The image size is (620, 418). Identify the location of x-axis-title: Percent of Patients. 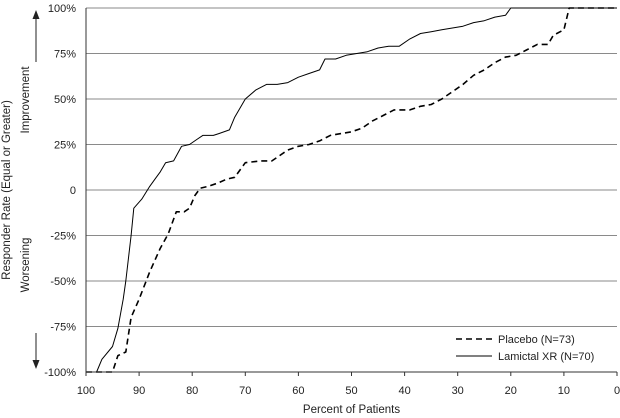
(351, 410).